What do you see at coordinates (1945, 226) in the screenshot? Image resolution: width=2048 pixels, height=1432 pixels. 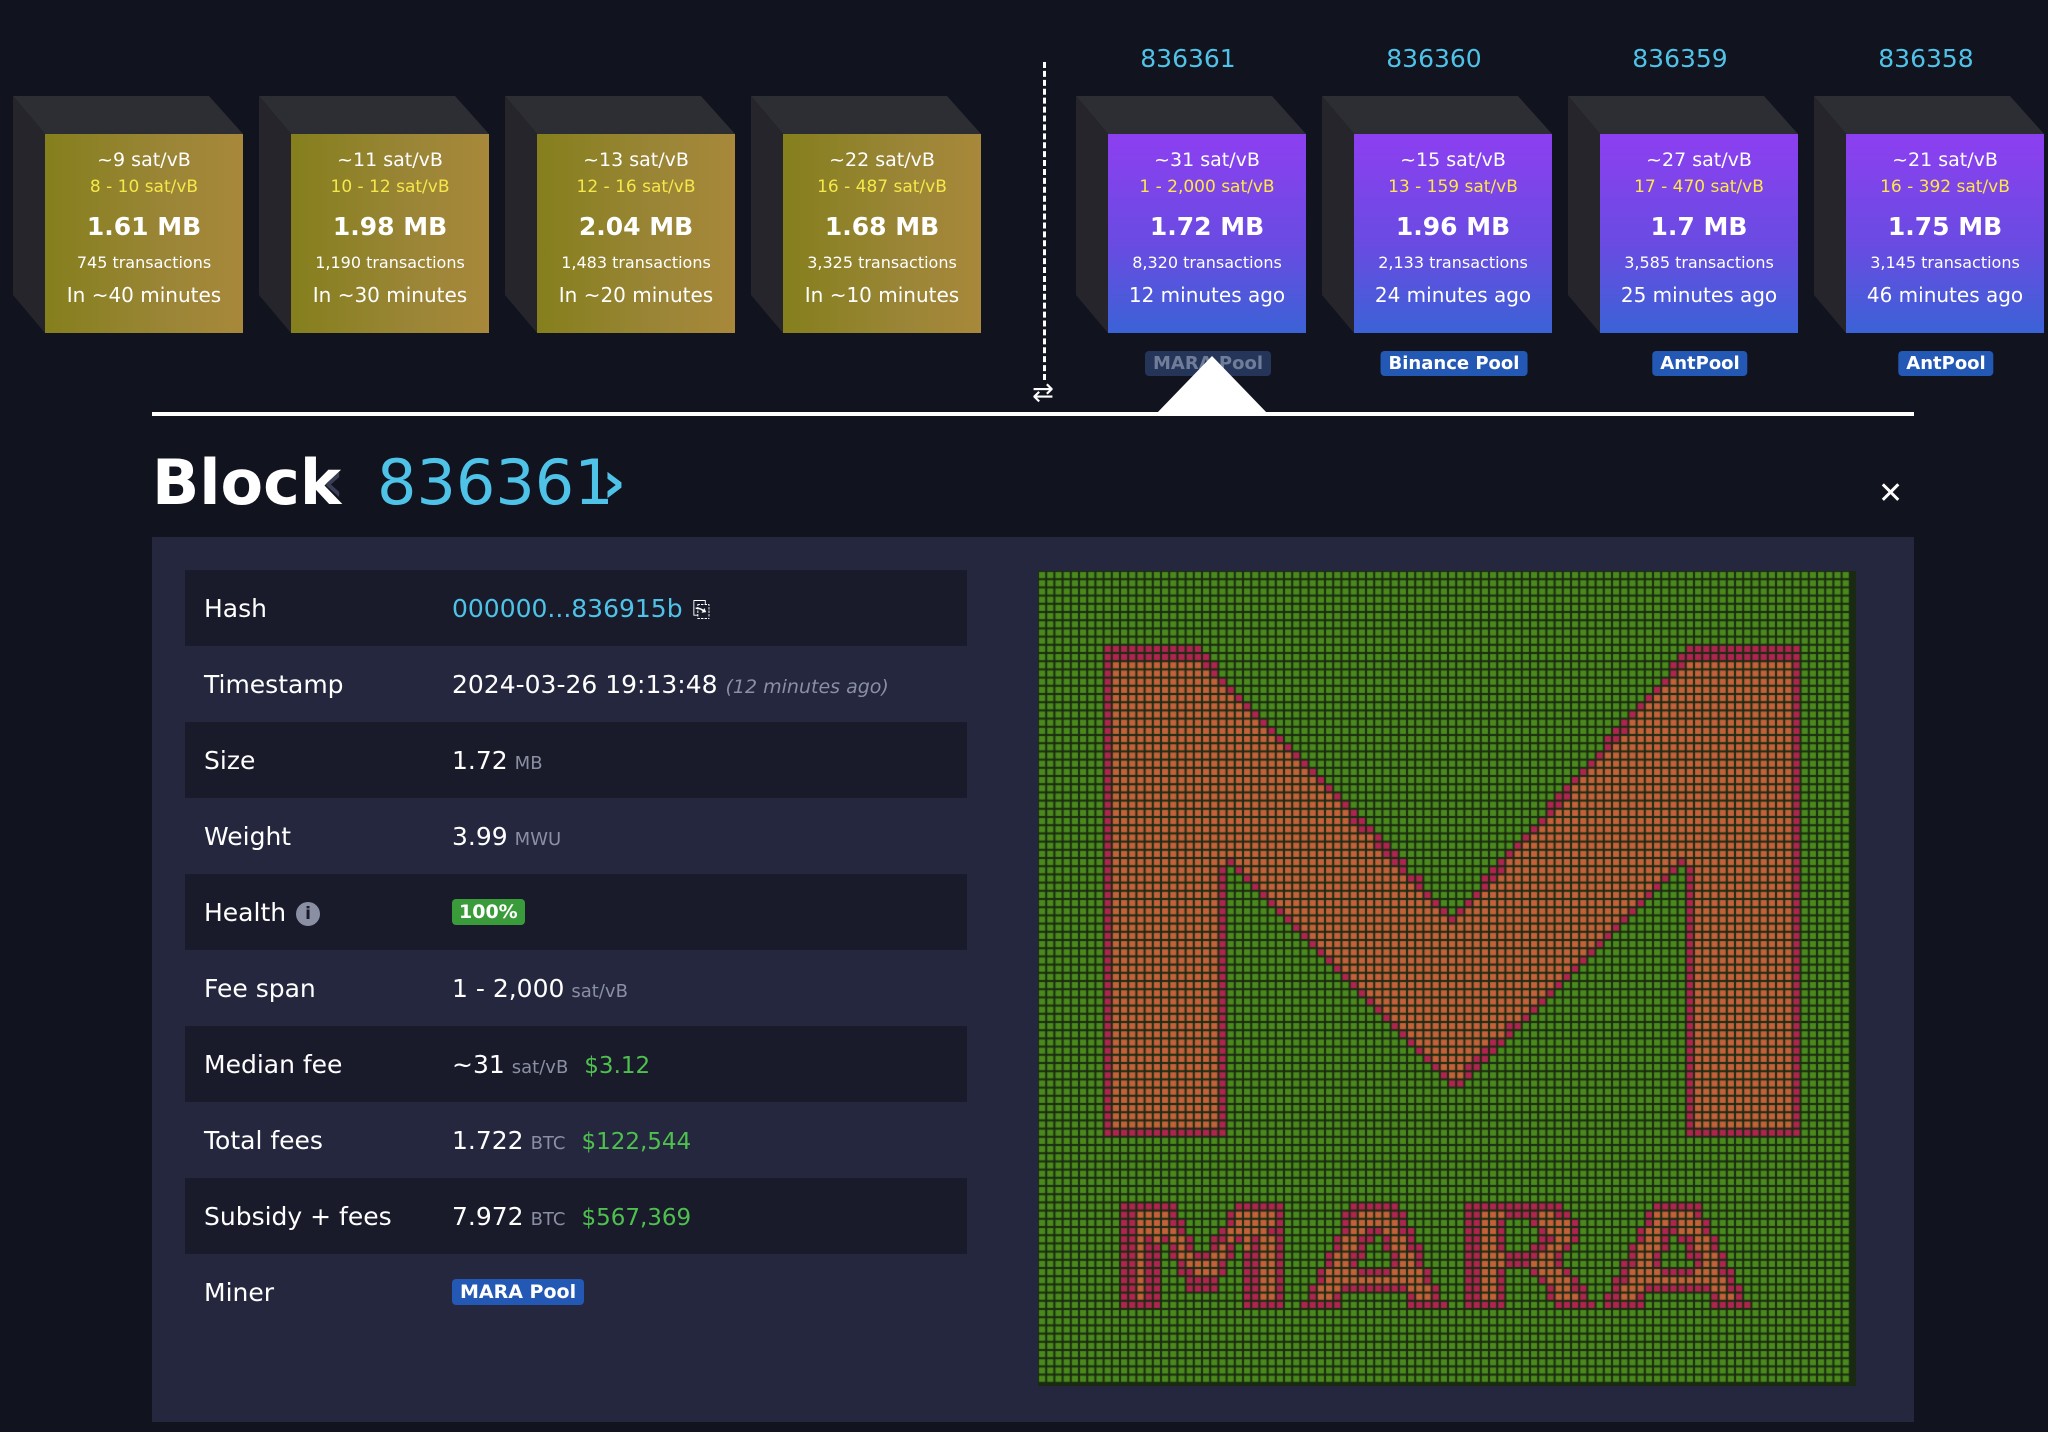 I see `block-size: 1.75 MB` at bounding box center [1945, 226].